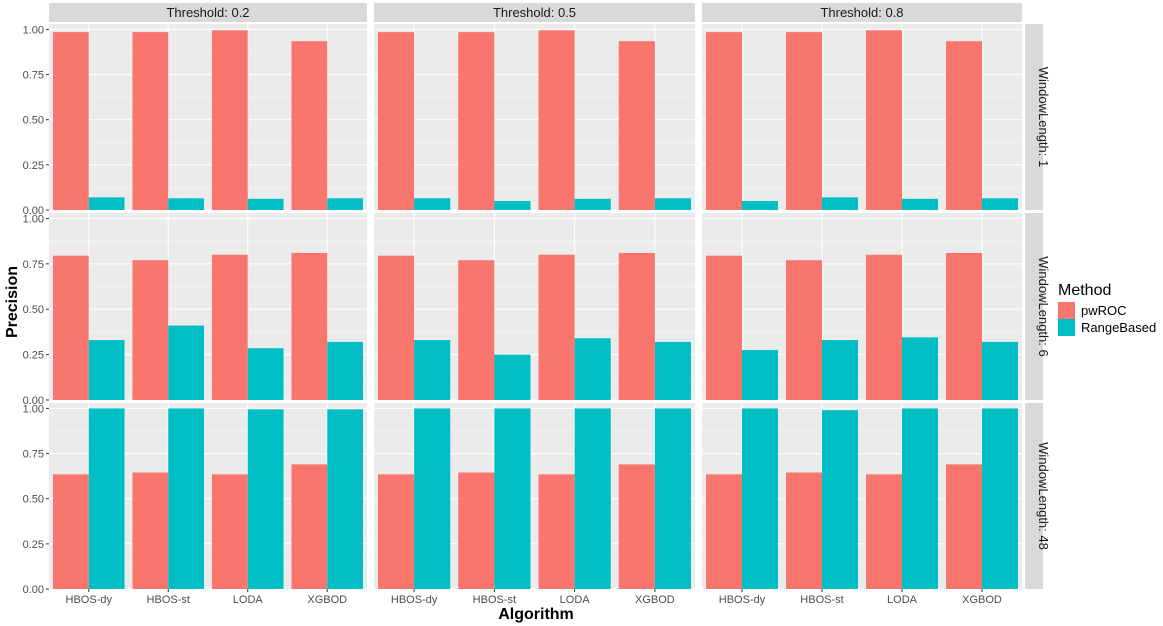 The image size is (1163, 626). What do you see at coordinates (862, 307) in the screenshot?
I see `panel-r1-c2` at bounding box center [862, 307].